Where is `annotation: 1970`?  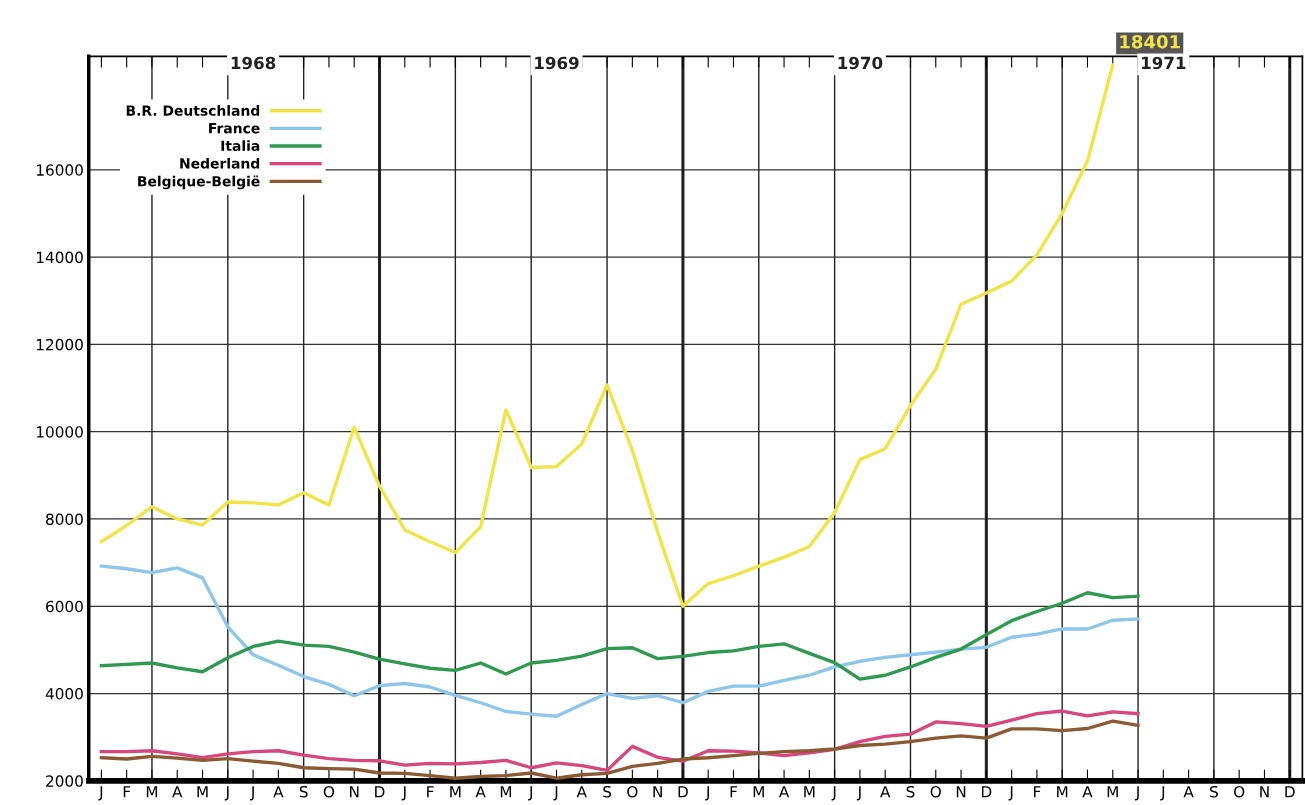
annotation: 1970 is located at coordinates (860, 63).